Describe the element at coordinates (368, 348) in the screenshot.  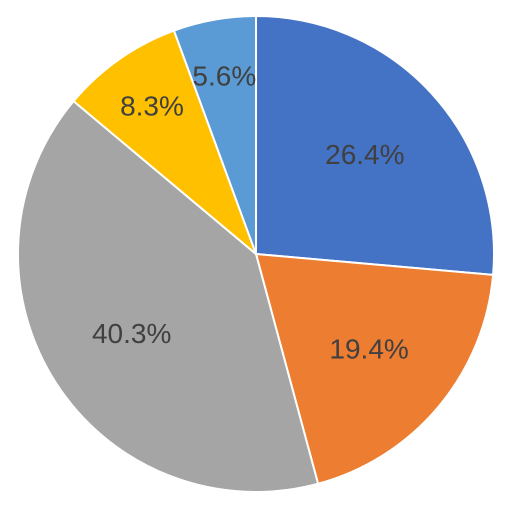
I see `pie-data-label-1: 19.4%` at that location.